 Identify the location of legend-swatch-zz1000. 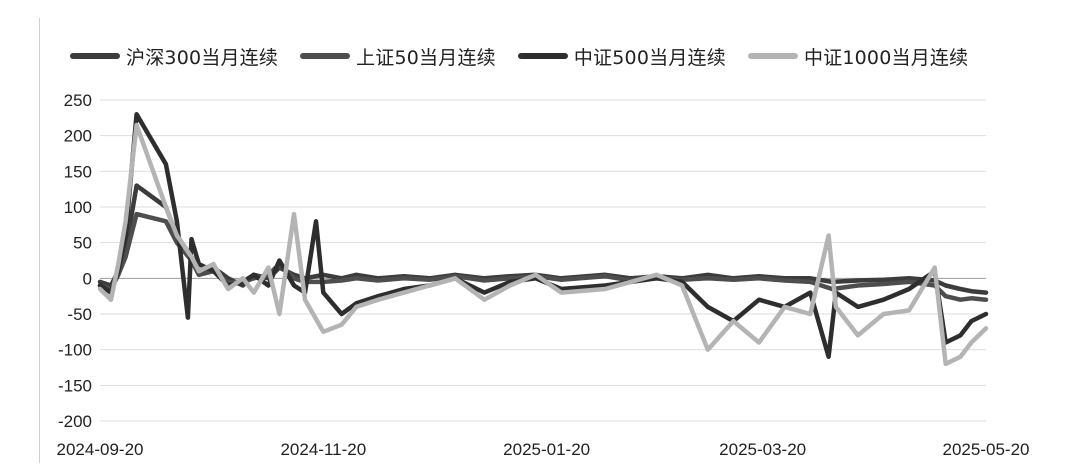
(772, 56).